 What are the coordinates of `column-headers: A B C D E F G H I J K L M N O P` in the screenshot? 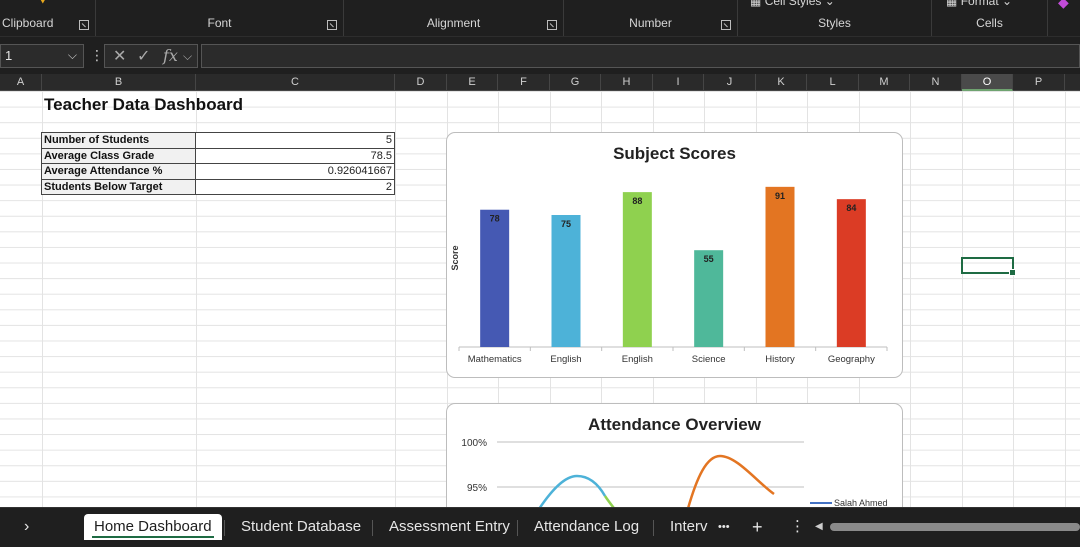 It's located at (540, 82).